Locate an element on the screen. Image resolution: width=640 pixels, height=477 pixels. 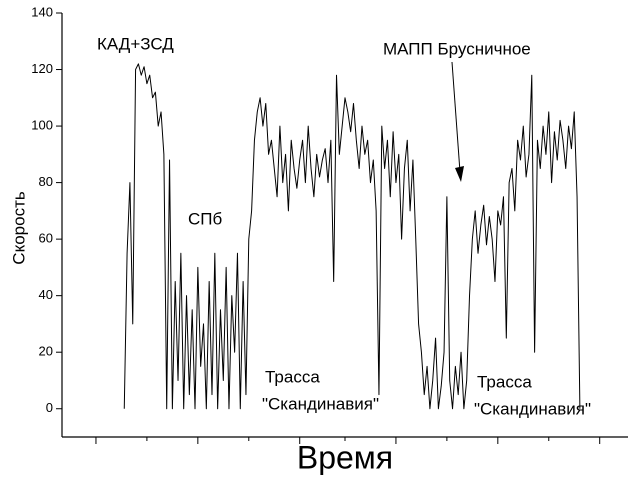
y-tick-label: 100 is located at coordinates (42, 125).